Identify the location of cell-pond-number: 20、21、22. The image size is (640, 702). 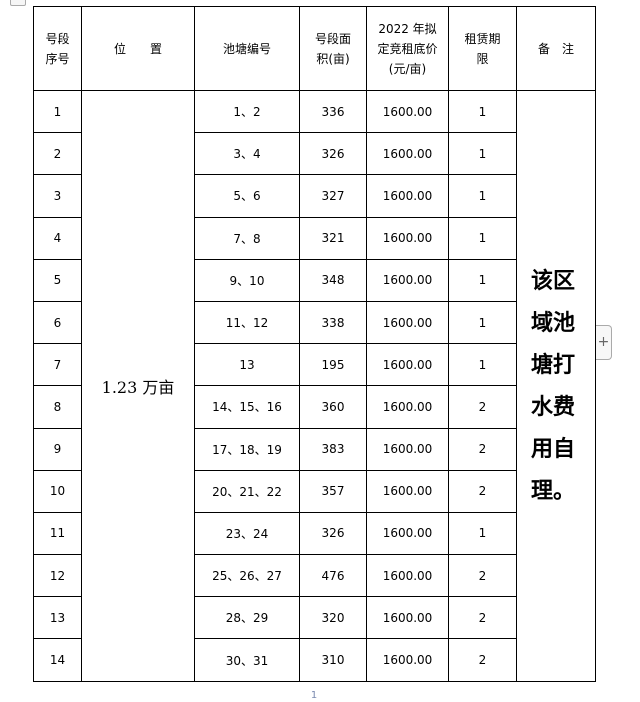
(247, 491).